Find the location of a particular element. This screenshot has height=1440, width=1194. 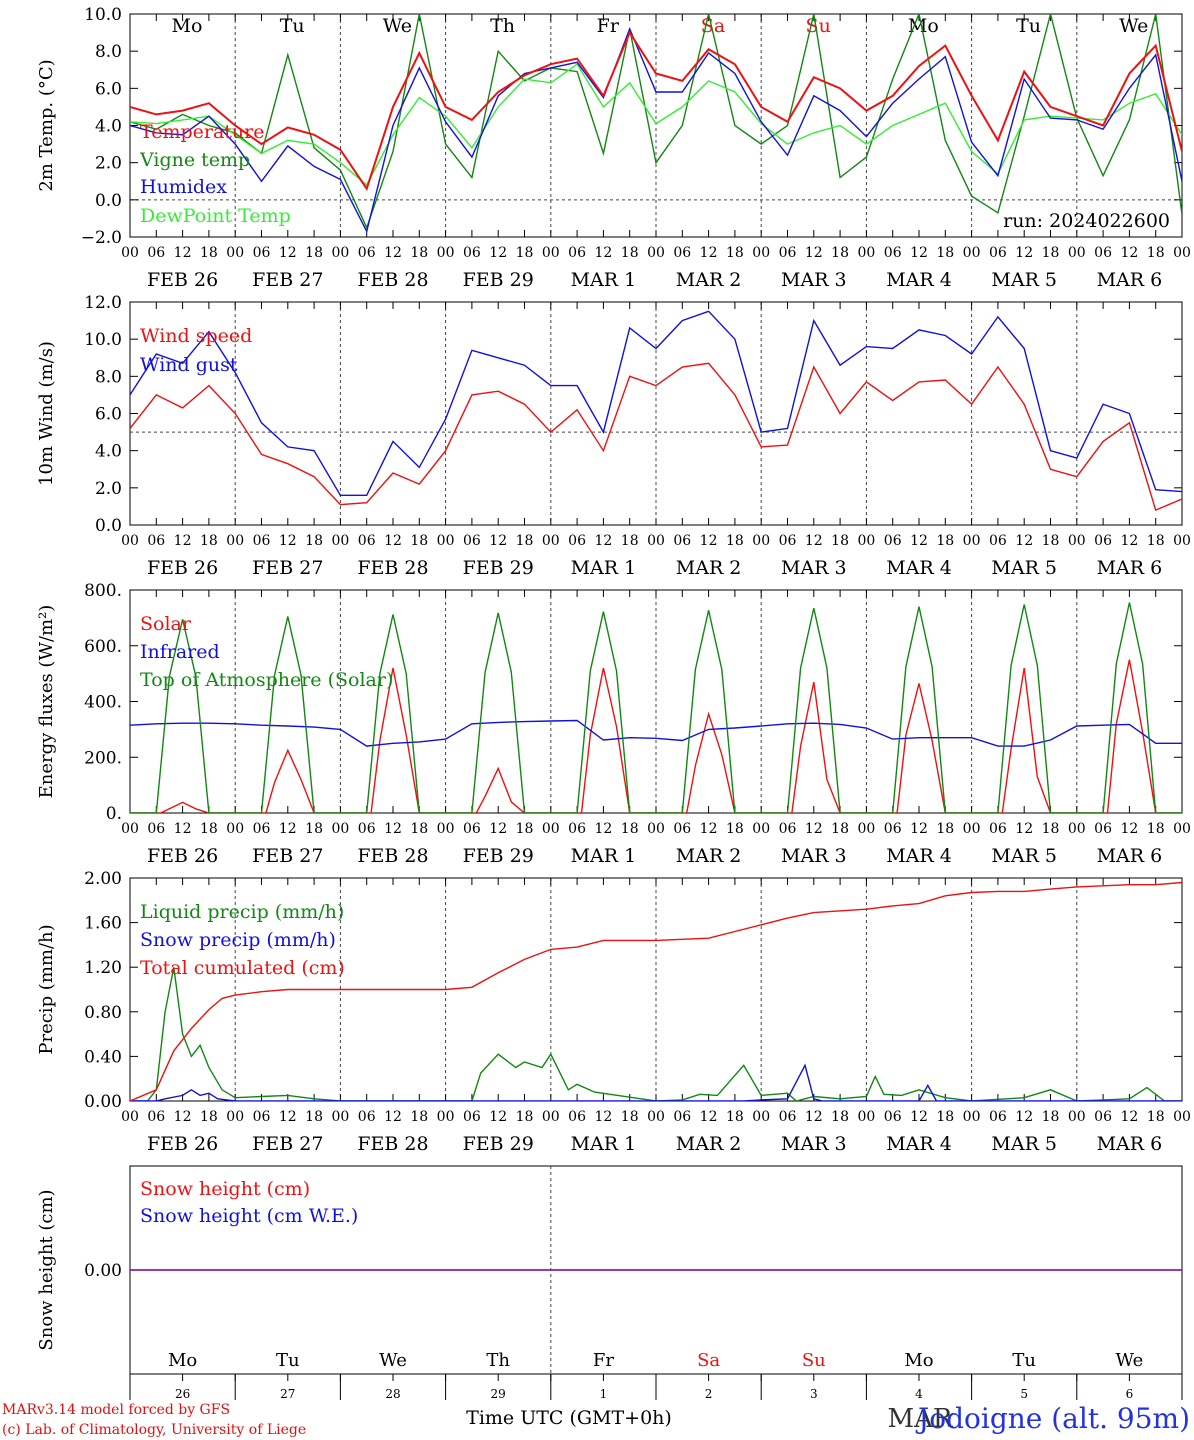

weekday-label: Fr is located at coordinates (603, 1360).